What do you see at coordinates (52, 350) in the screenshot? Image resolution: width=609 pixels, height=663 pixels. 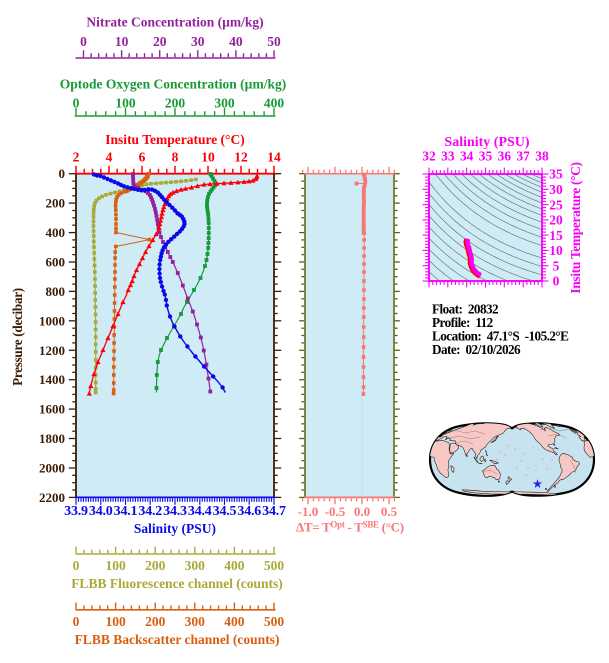 I see `svg-text: 1200` at bounding box center [52, 350].